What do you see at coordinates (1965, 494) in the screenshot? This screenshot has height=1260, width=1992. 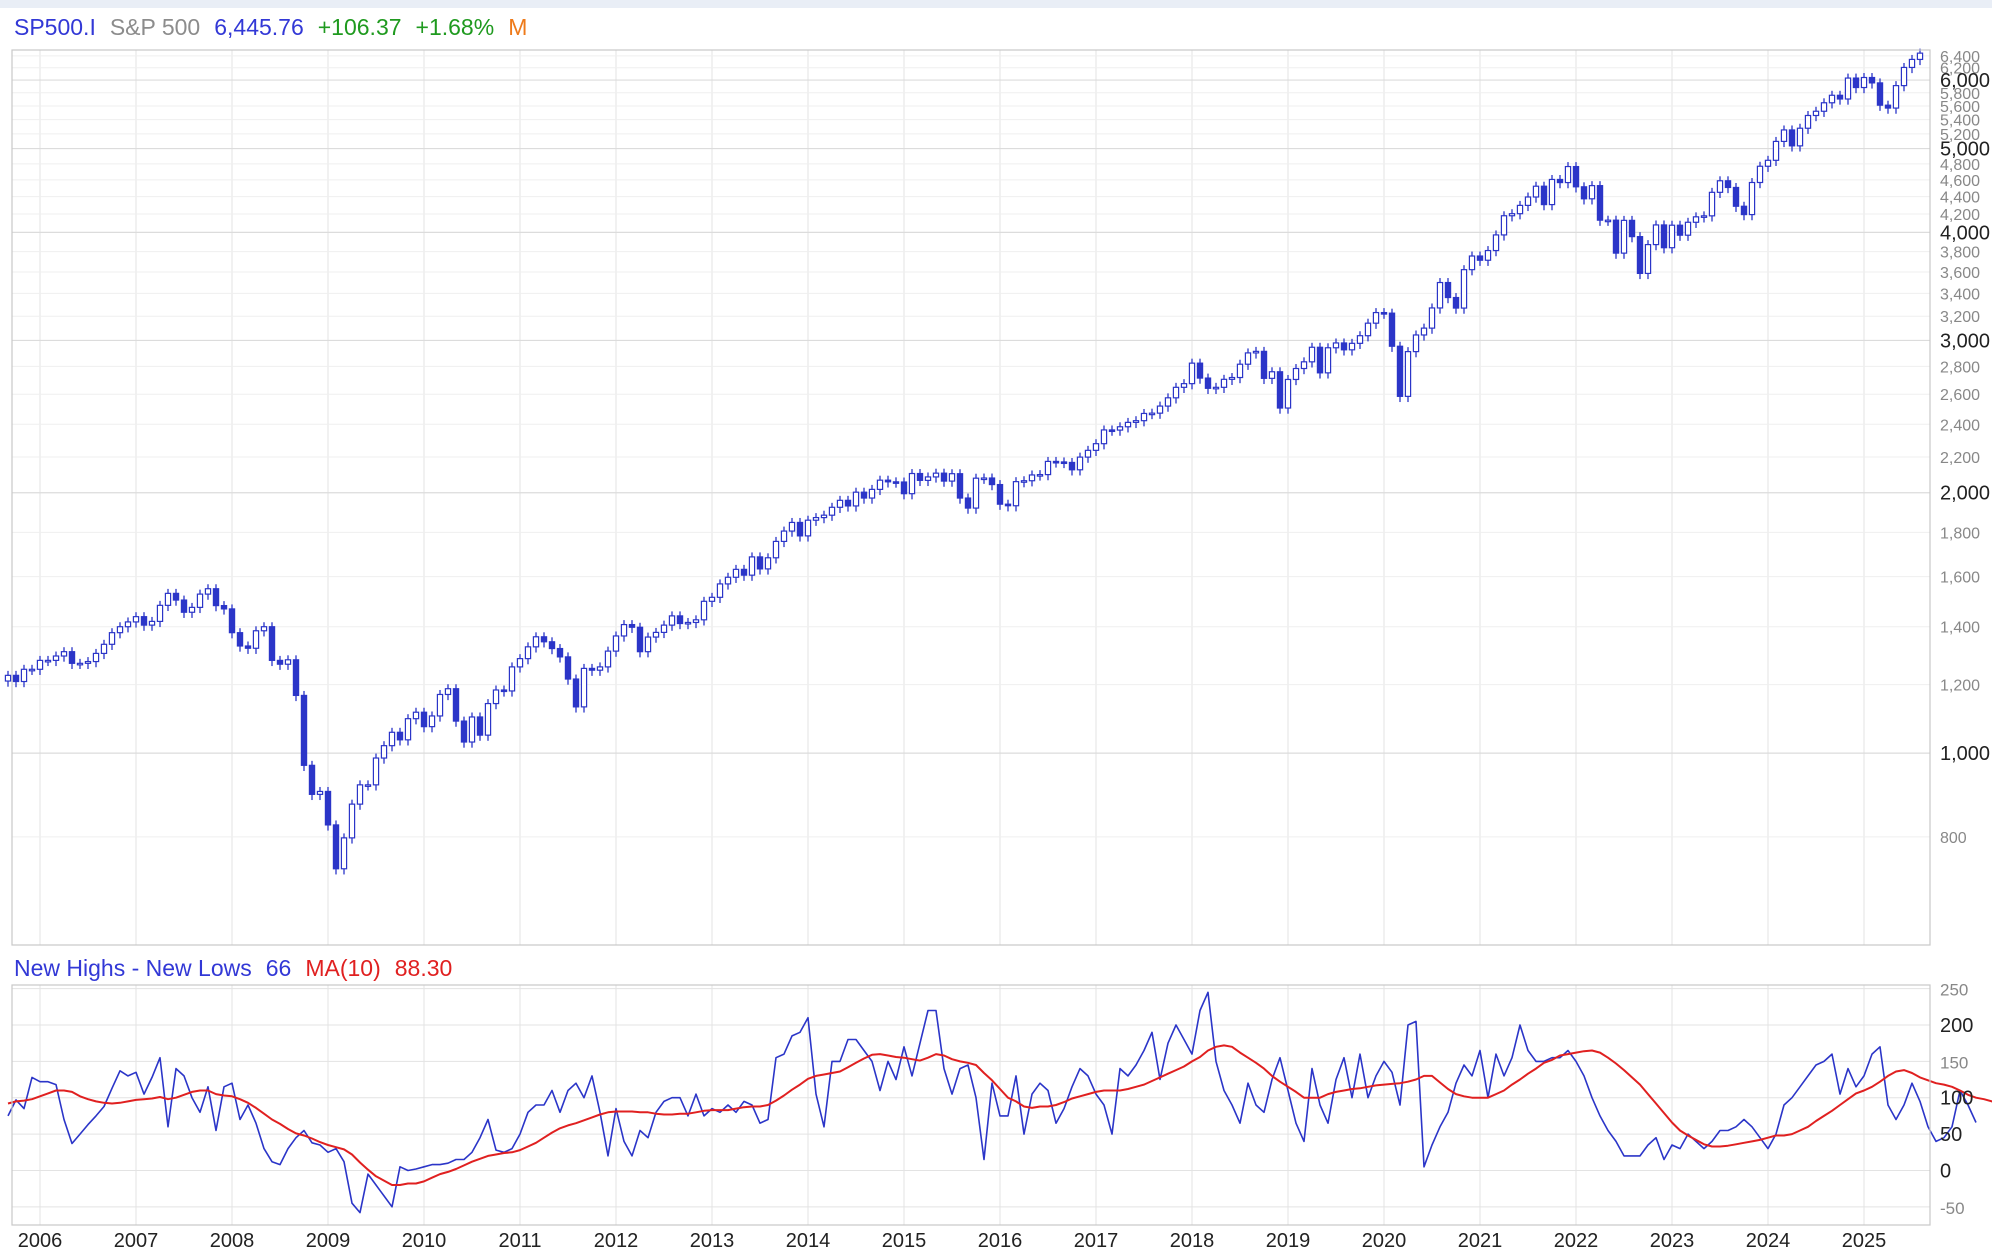 I see `price-tick-label-major: 2,000` at bounding box center [1965, 494].